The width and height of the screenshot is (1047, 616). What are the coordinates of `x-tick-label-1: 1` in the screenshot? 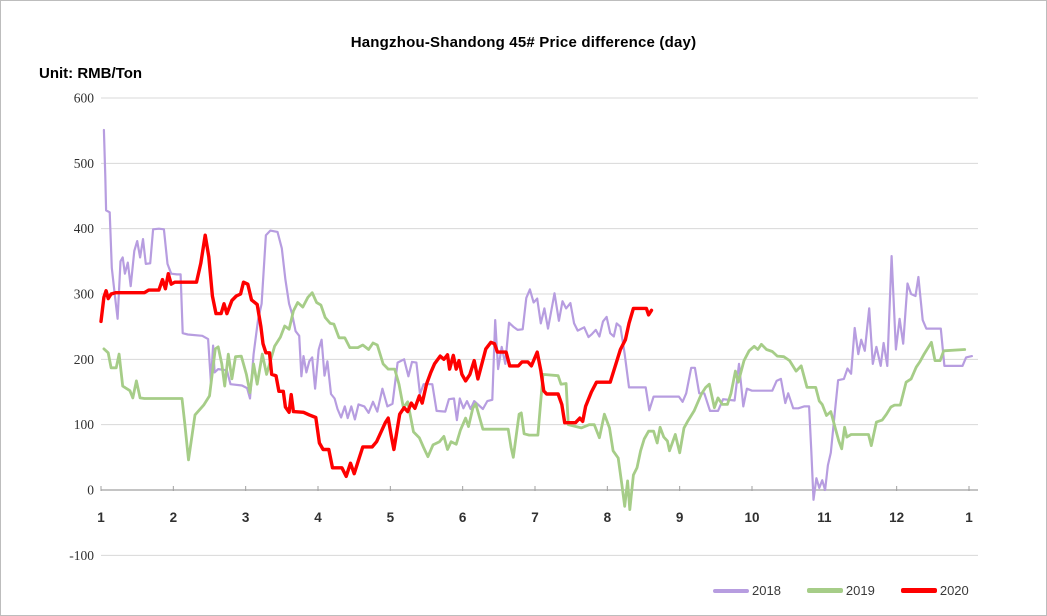 It's located at (101, 517).